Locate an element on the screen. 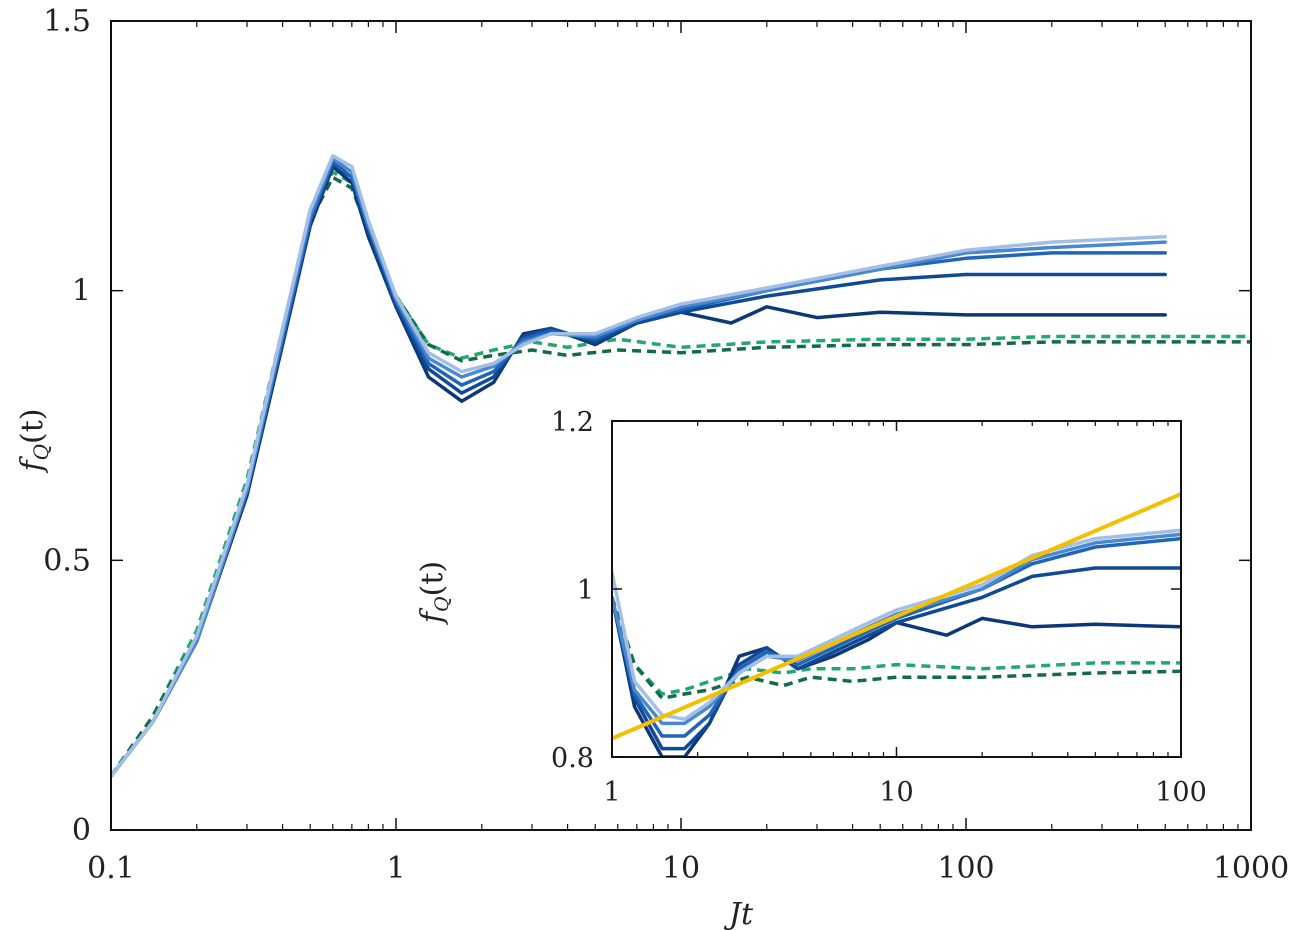 Image resolution: width=1298 pixels, height=930 pixels. inset-x-tick-label: 1 is located at coordinates (611, 792).